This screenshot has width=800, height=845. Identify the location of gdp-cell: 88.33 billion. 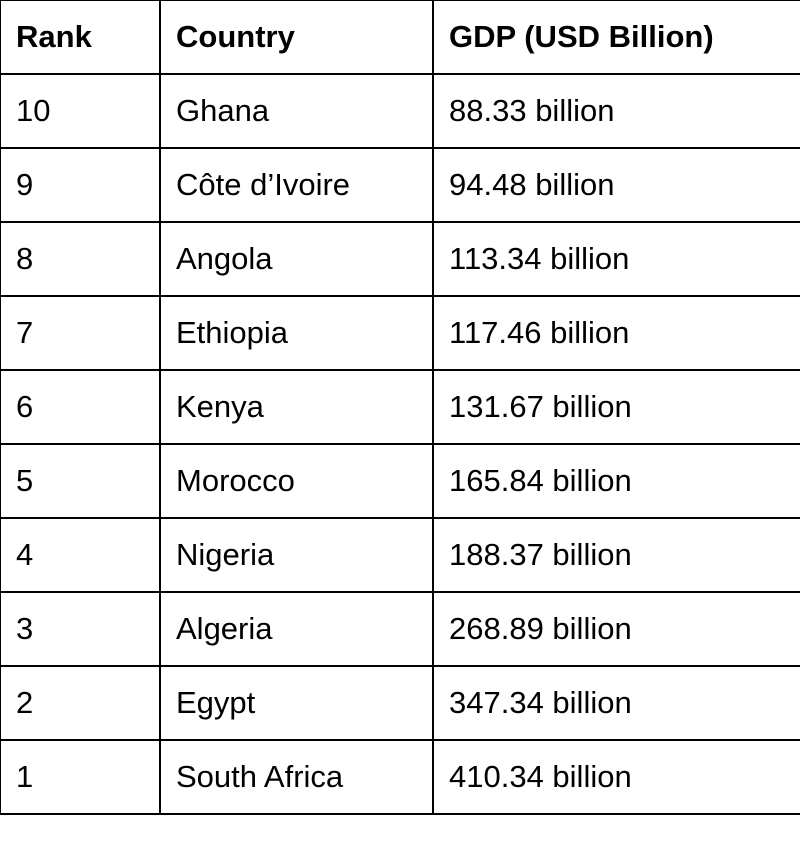
(616, 111).